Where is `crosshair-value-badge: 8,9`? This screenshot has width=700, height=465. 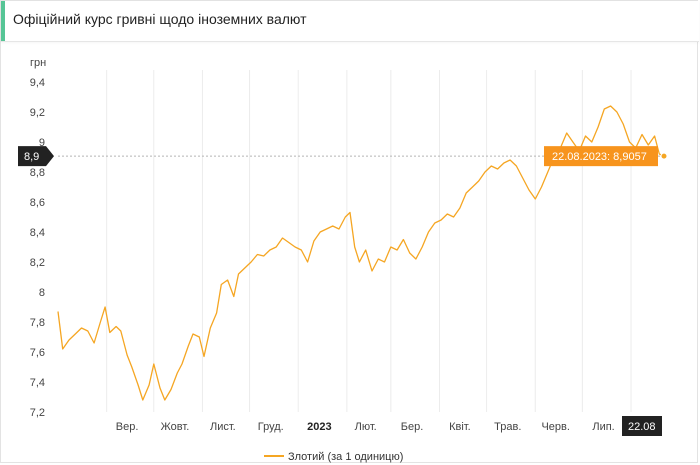 crosshair-value-badge: 8,9 is located at coordinates (36, 156).